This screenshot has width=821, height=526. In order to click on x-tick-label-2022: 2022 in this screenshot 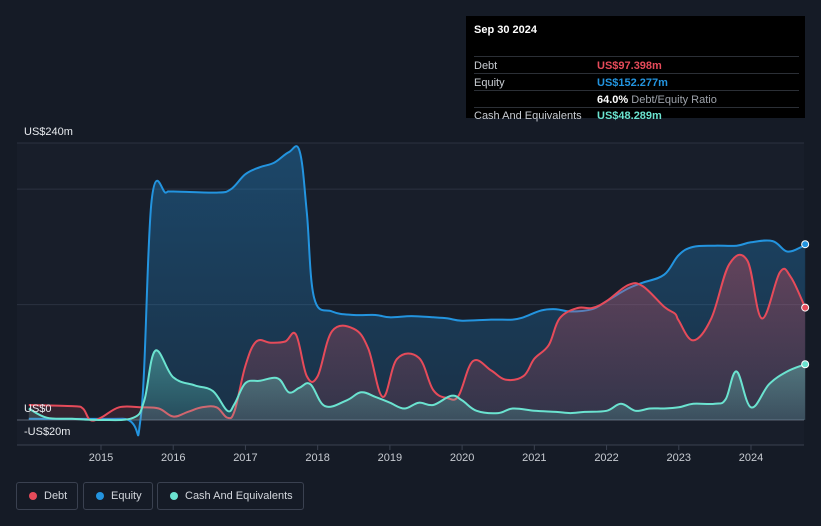, I will do `click(606, 458)`.